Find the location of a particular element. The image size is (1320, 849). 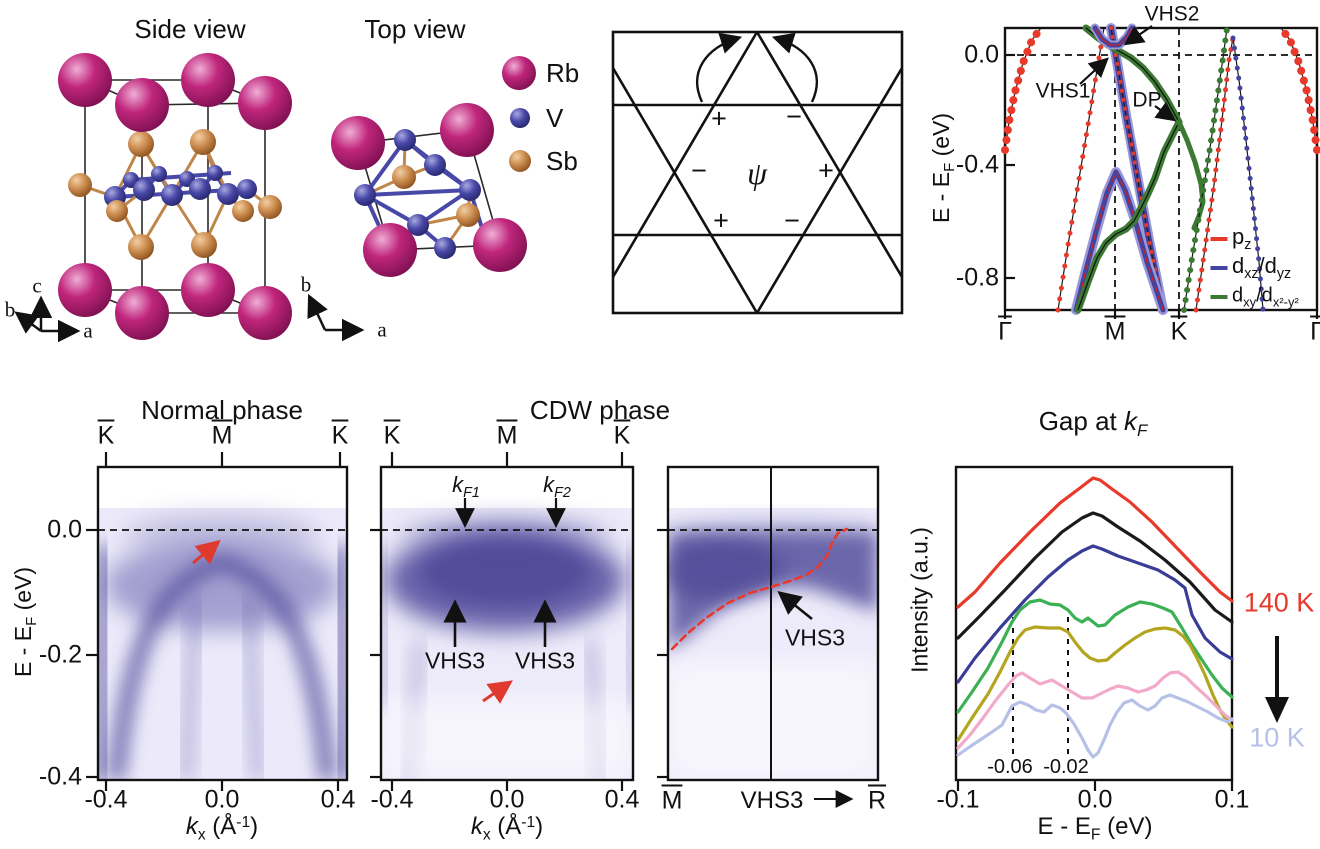

sign-minus-1: − is located at coordinates (794, 116).